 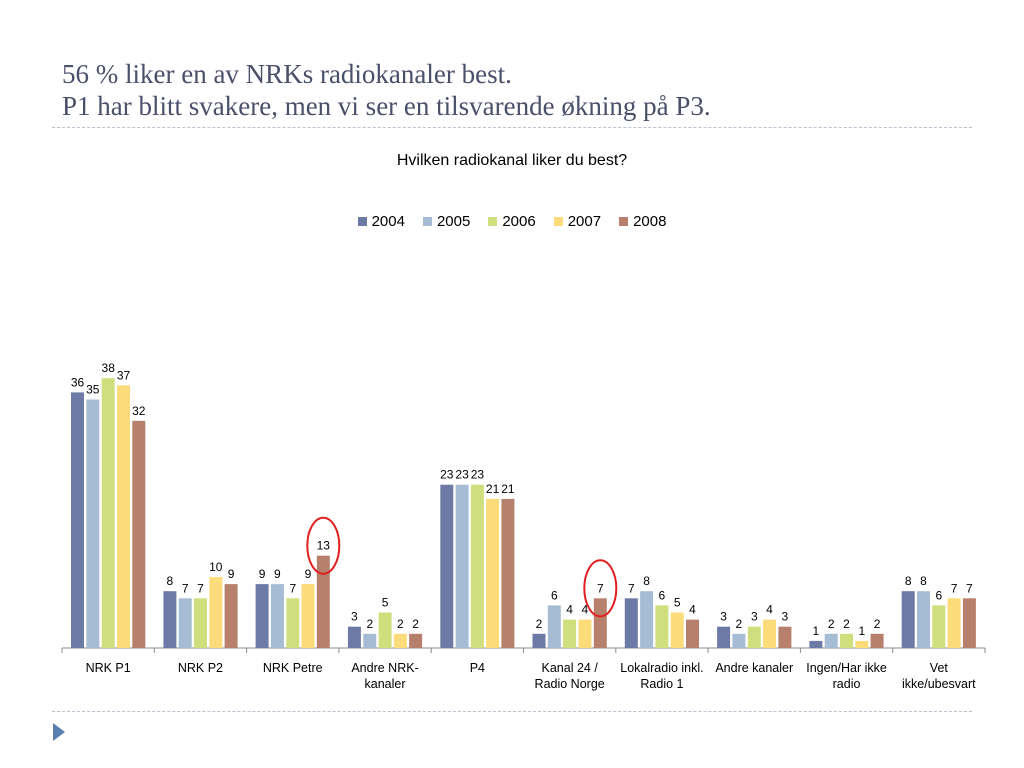 I want to click on data-label: 32, so click(x=139, y=411).